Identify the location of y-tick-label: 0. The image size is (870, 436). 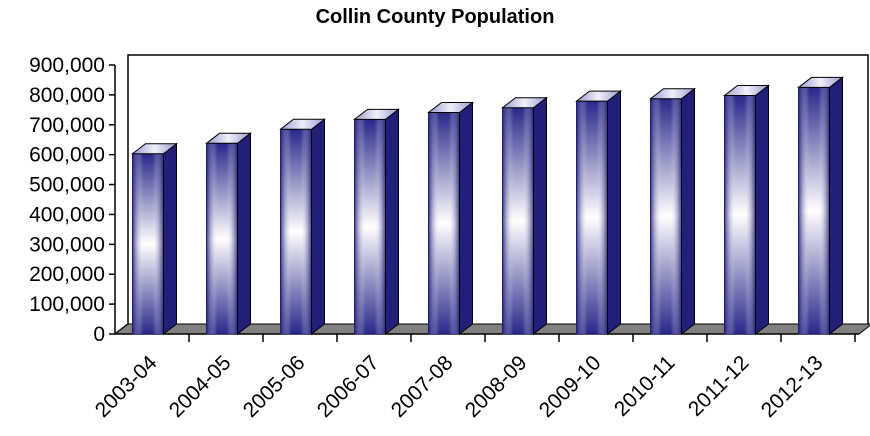
(99, 334).